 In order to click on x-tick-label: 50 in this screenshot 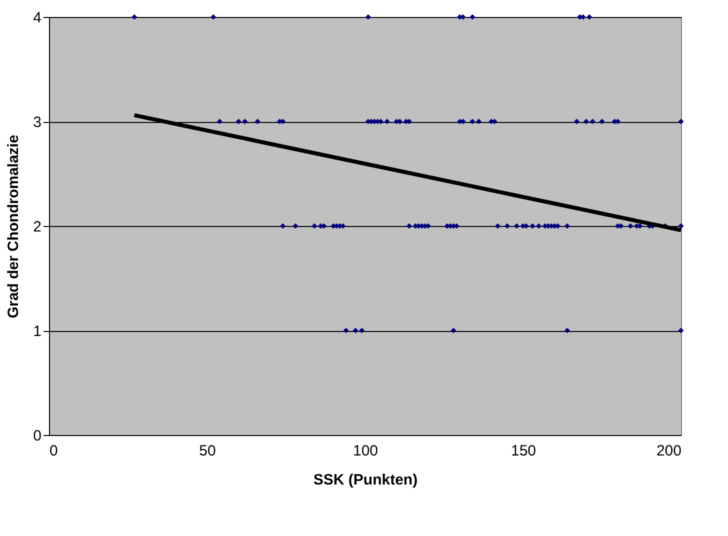, I will do `click(207, 451)`.